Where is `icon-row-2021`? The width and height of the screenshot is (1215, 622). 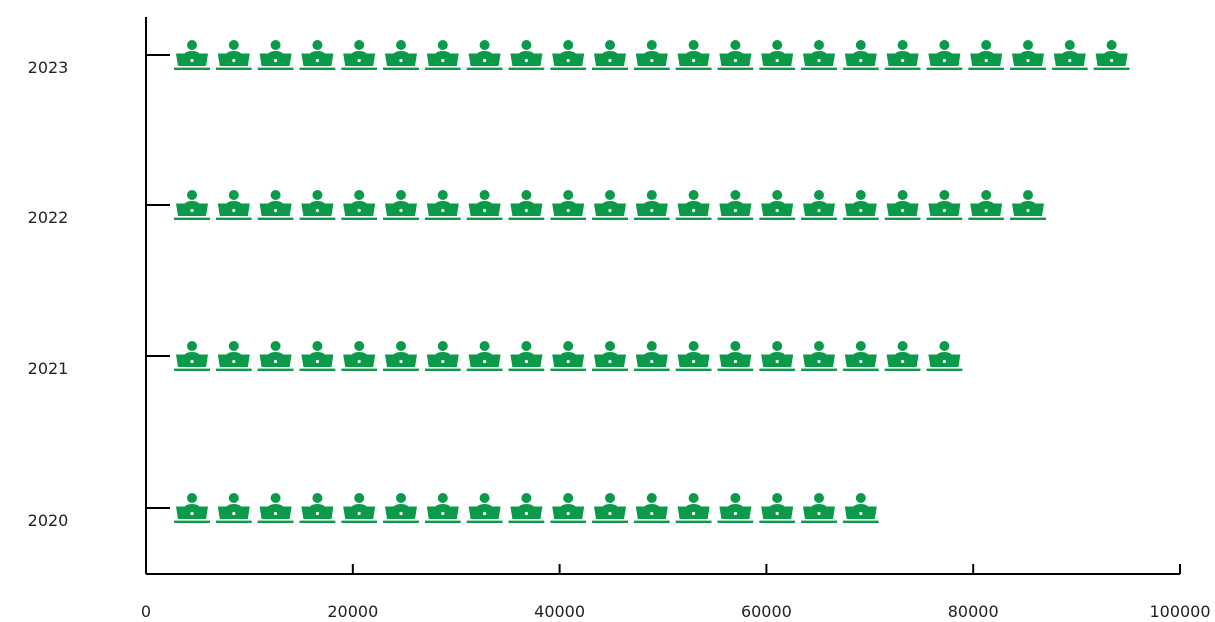 icon-row-2021 is located at coordinates (568, 356).